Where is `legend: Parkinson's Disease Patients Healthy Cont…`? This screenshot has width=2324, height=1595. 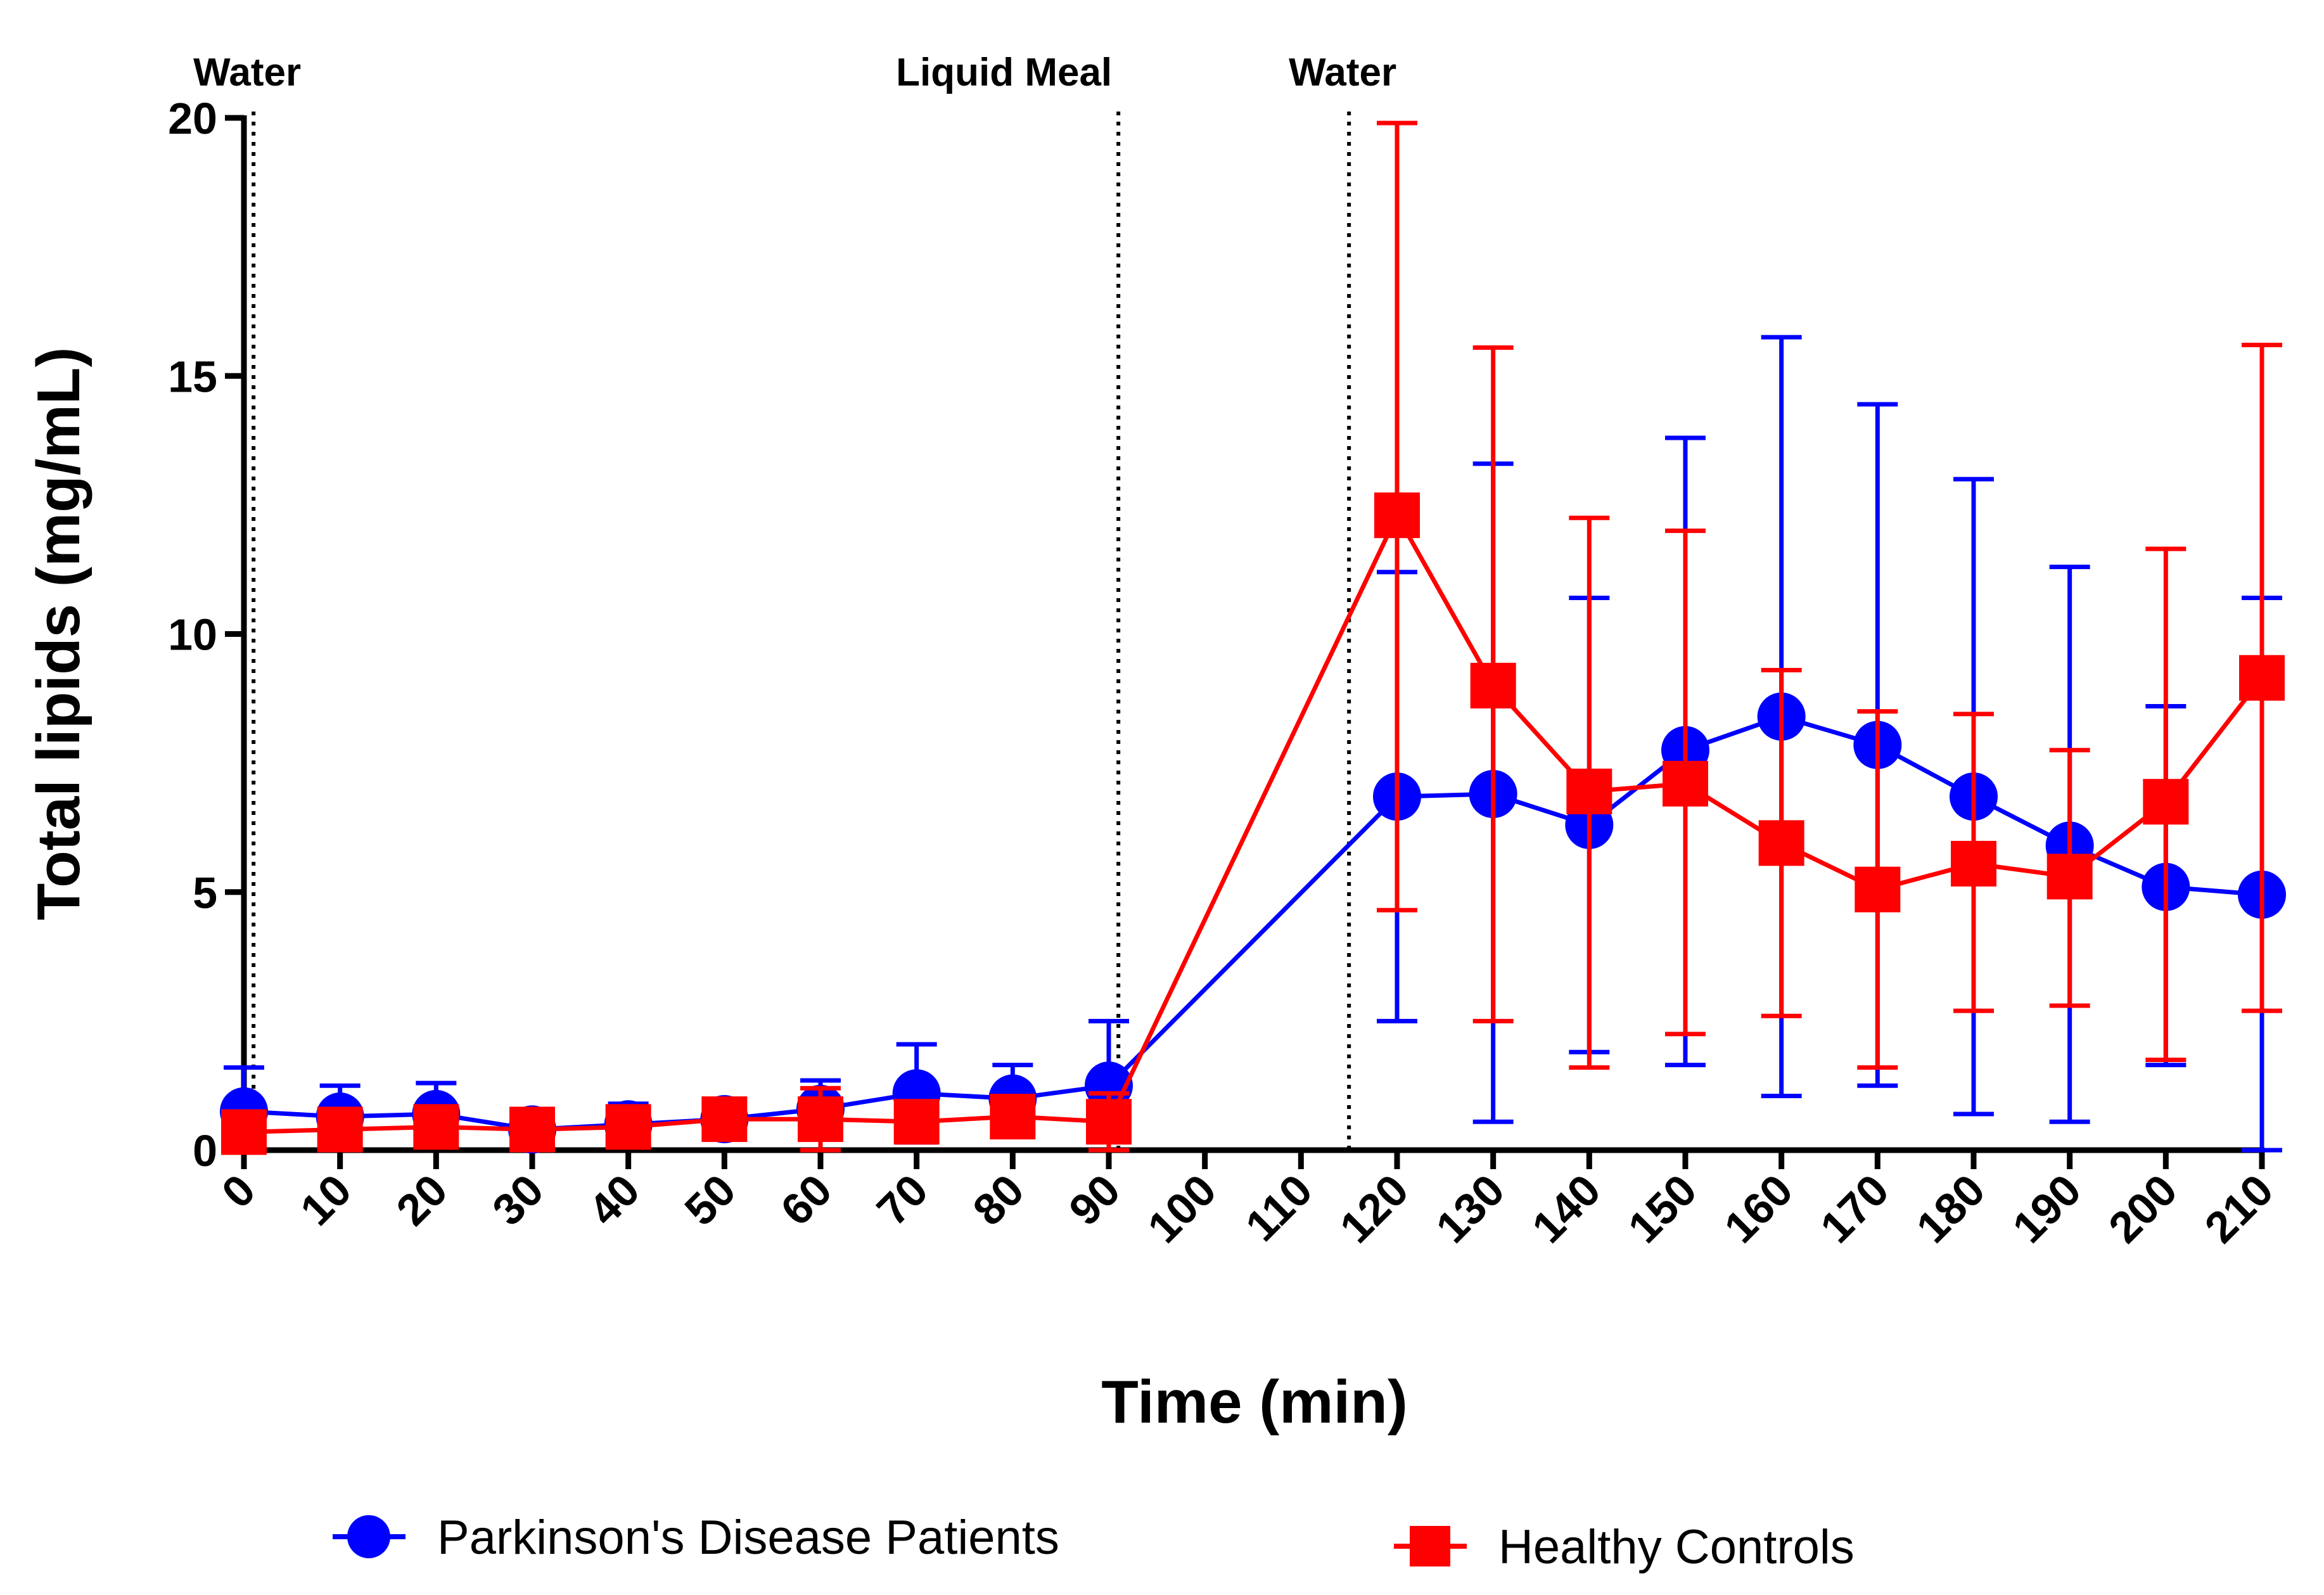
legend: Parkinson's Disease Patients Healthy Cont… is located at coordinates (1094, 1542).